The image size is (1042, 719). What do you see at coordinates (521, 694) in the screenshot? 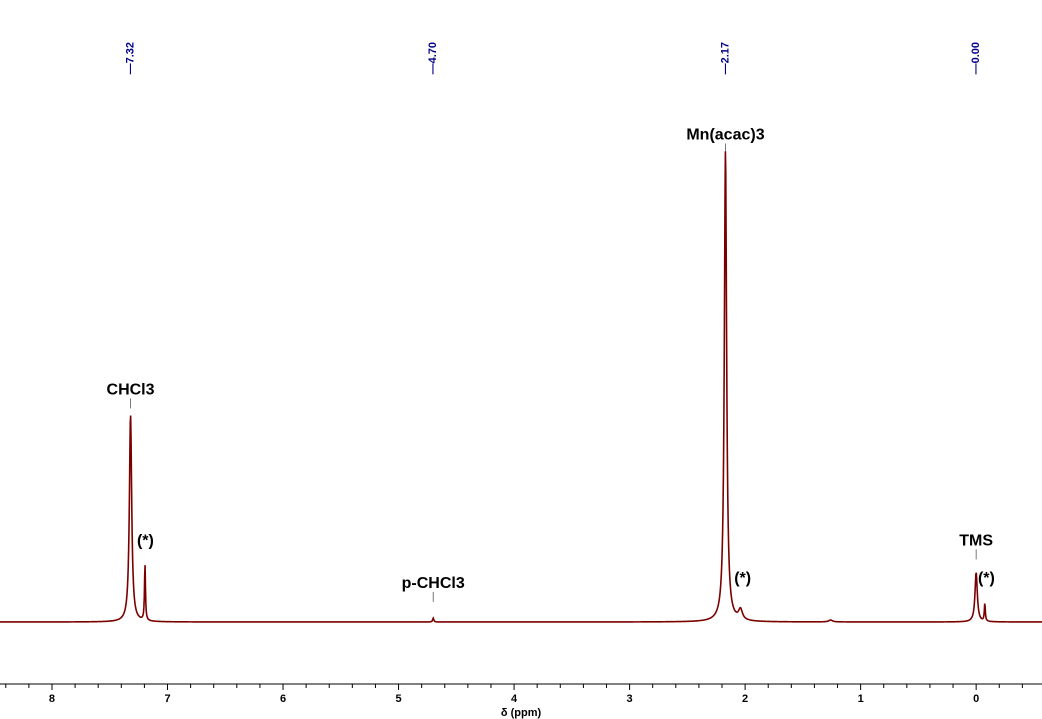
I see `x-axis: 8 7 6 5 4 3 2 1 0` at bounding box center [521, 694].